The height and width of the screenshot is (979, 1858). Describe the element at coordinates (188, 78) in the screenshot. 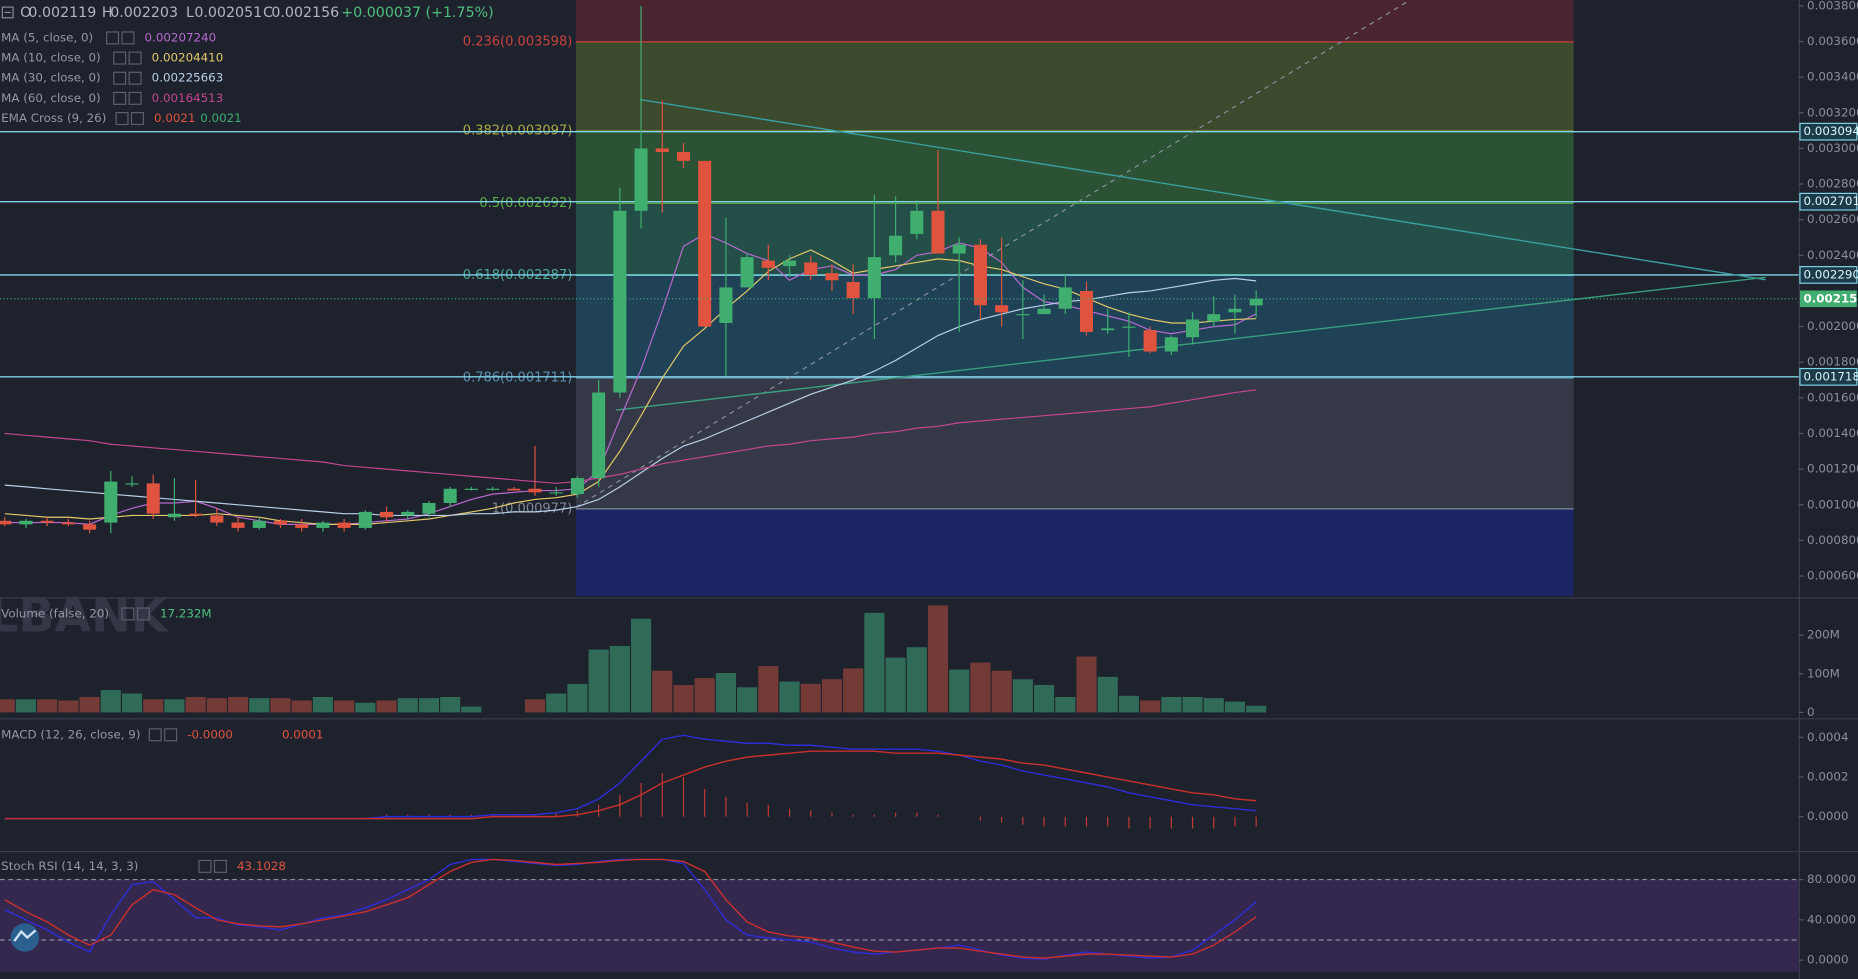

I see `indicator-value: 0.00225663` at that location.